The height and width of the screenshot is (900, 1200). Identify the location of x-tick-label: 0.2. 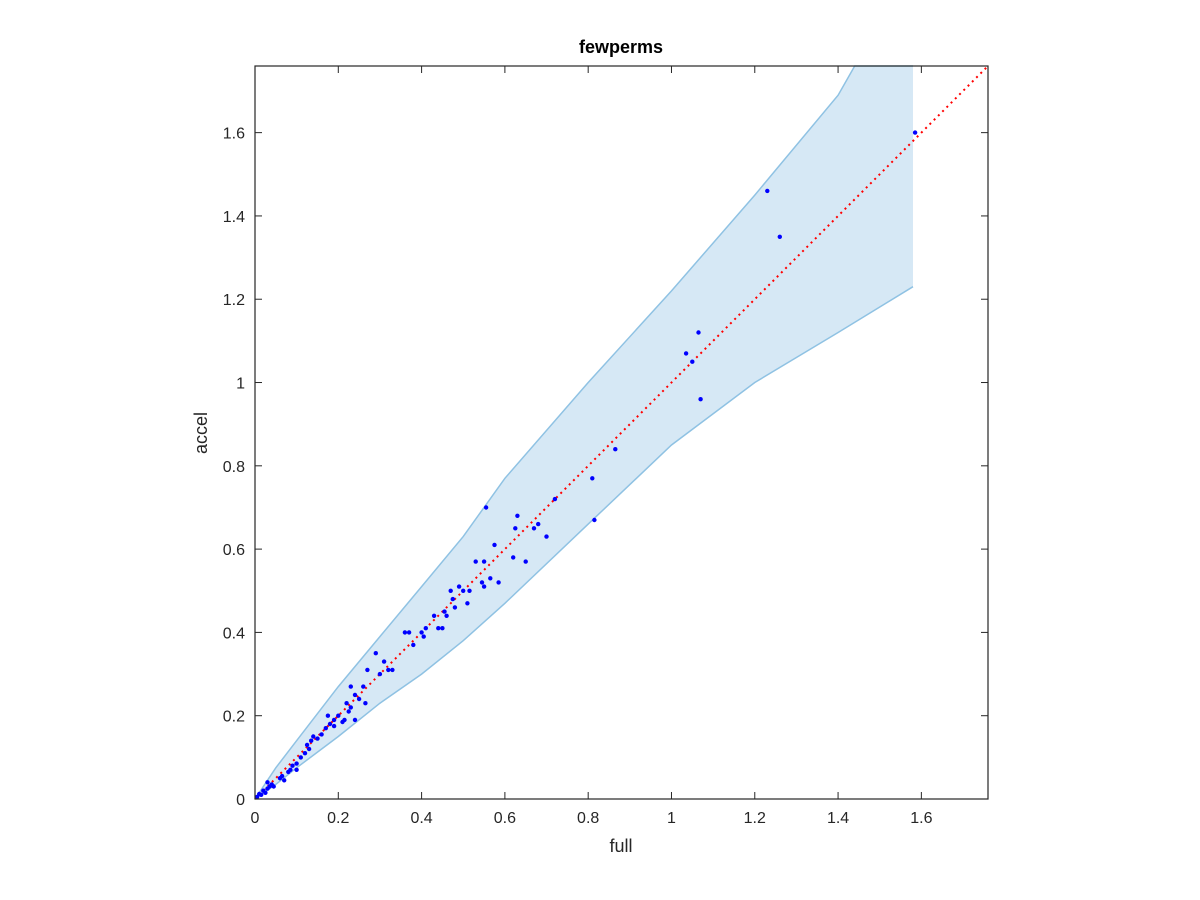
(338, 818).